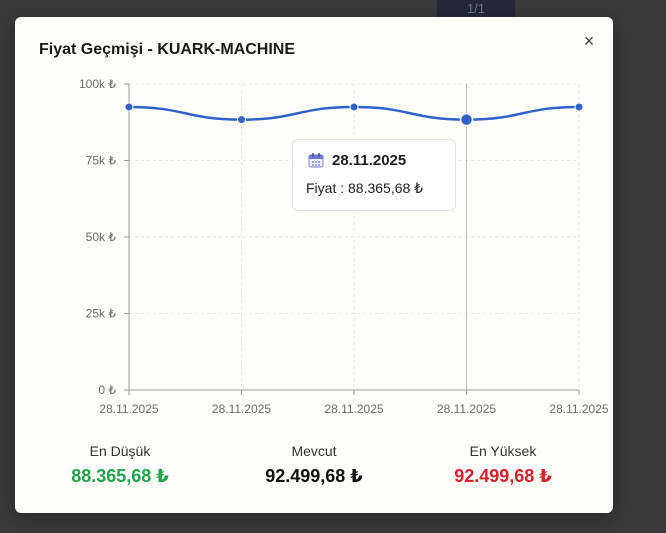 The image size is (666, 533). Describe the element at coordinates (503, 476) in the screenshot. I see `stat-max-value: 92.499,68 ₺` at that location.